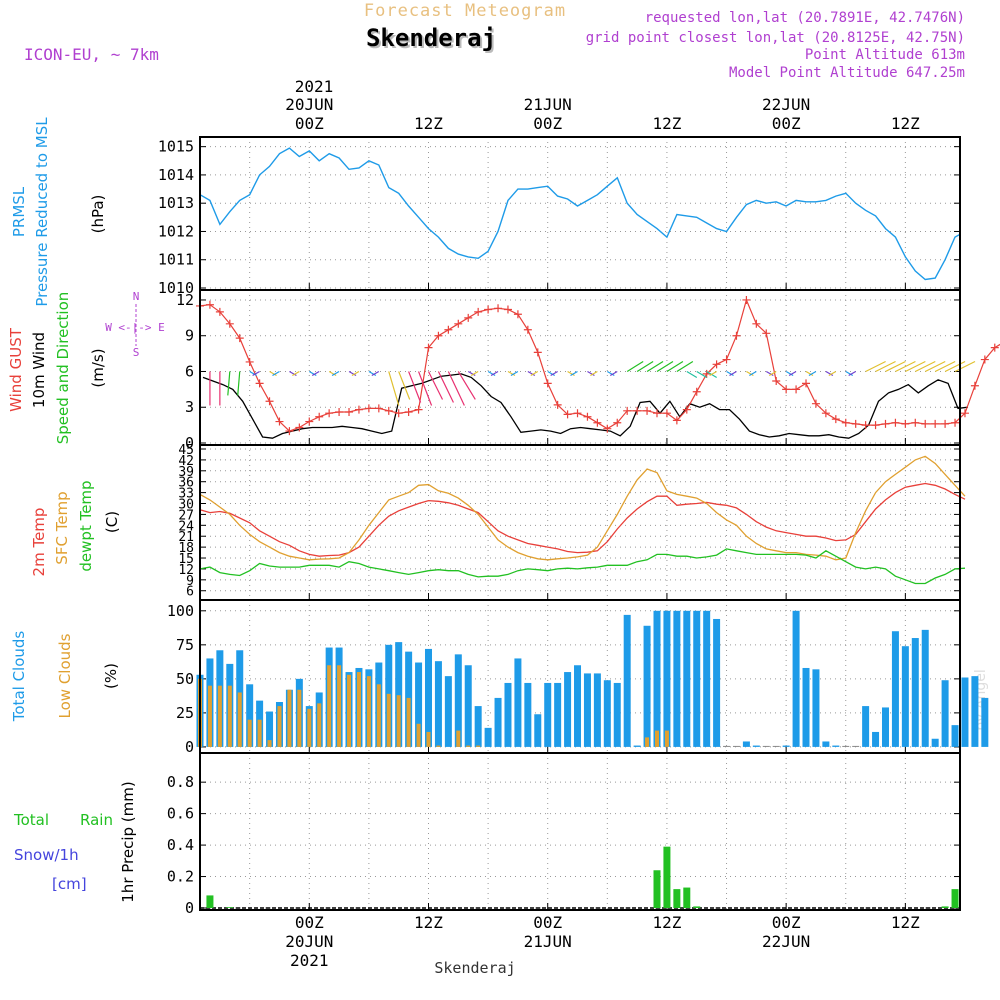 This screenshot has height=1000, width=1000. I want to click on y-tick-label: 12, so click(186, 570).